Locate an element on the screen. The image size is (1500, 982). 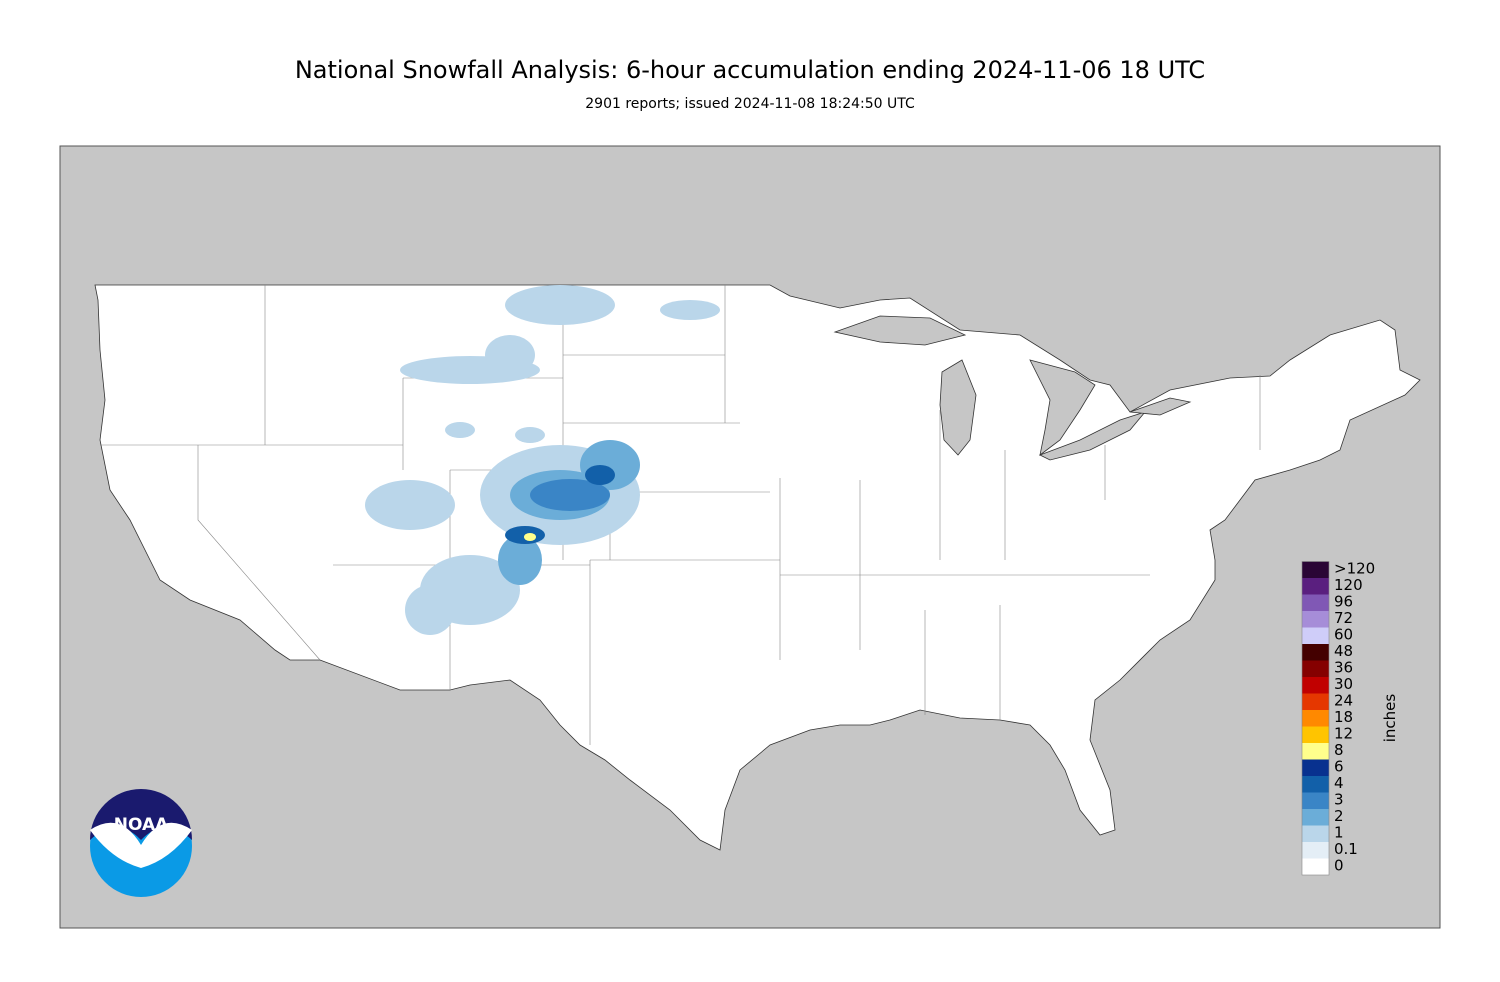
legend-label: >120 is located at coordinates (1354, 568).